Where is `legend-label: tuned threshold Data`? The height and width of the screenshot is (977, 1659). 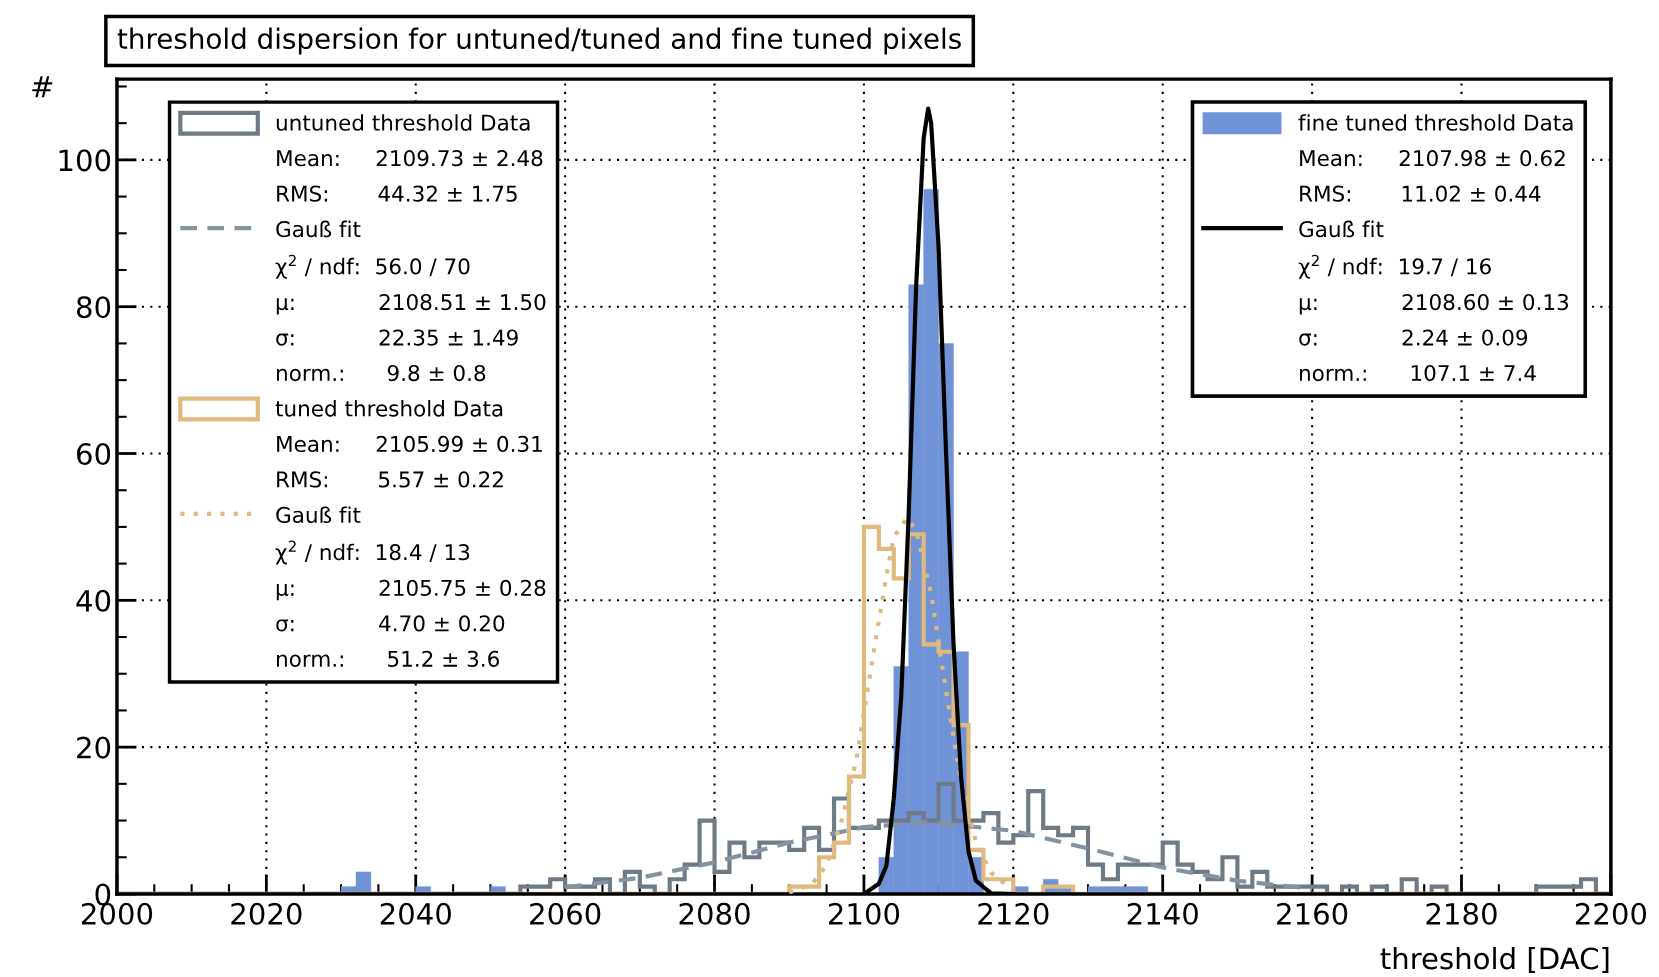 legend-label: tuned threshold Data is located at coordinates (389, 408).